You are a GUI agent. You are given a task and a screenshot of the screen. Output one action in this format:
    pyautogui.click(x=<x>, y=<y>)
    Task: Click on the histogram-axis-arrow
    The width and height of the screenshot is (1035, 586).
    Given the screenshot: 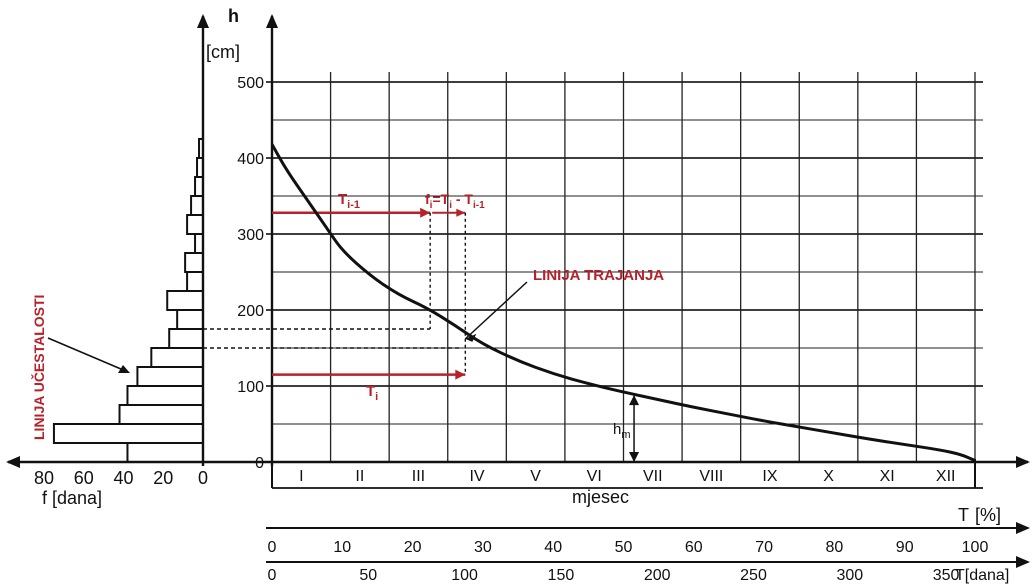 What is the action you would take?
    pyautogui.click(x=203, y=21)
    